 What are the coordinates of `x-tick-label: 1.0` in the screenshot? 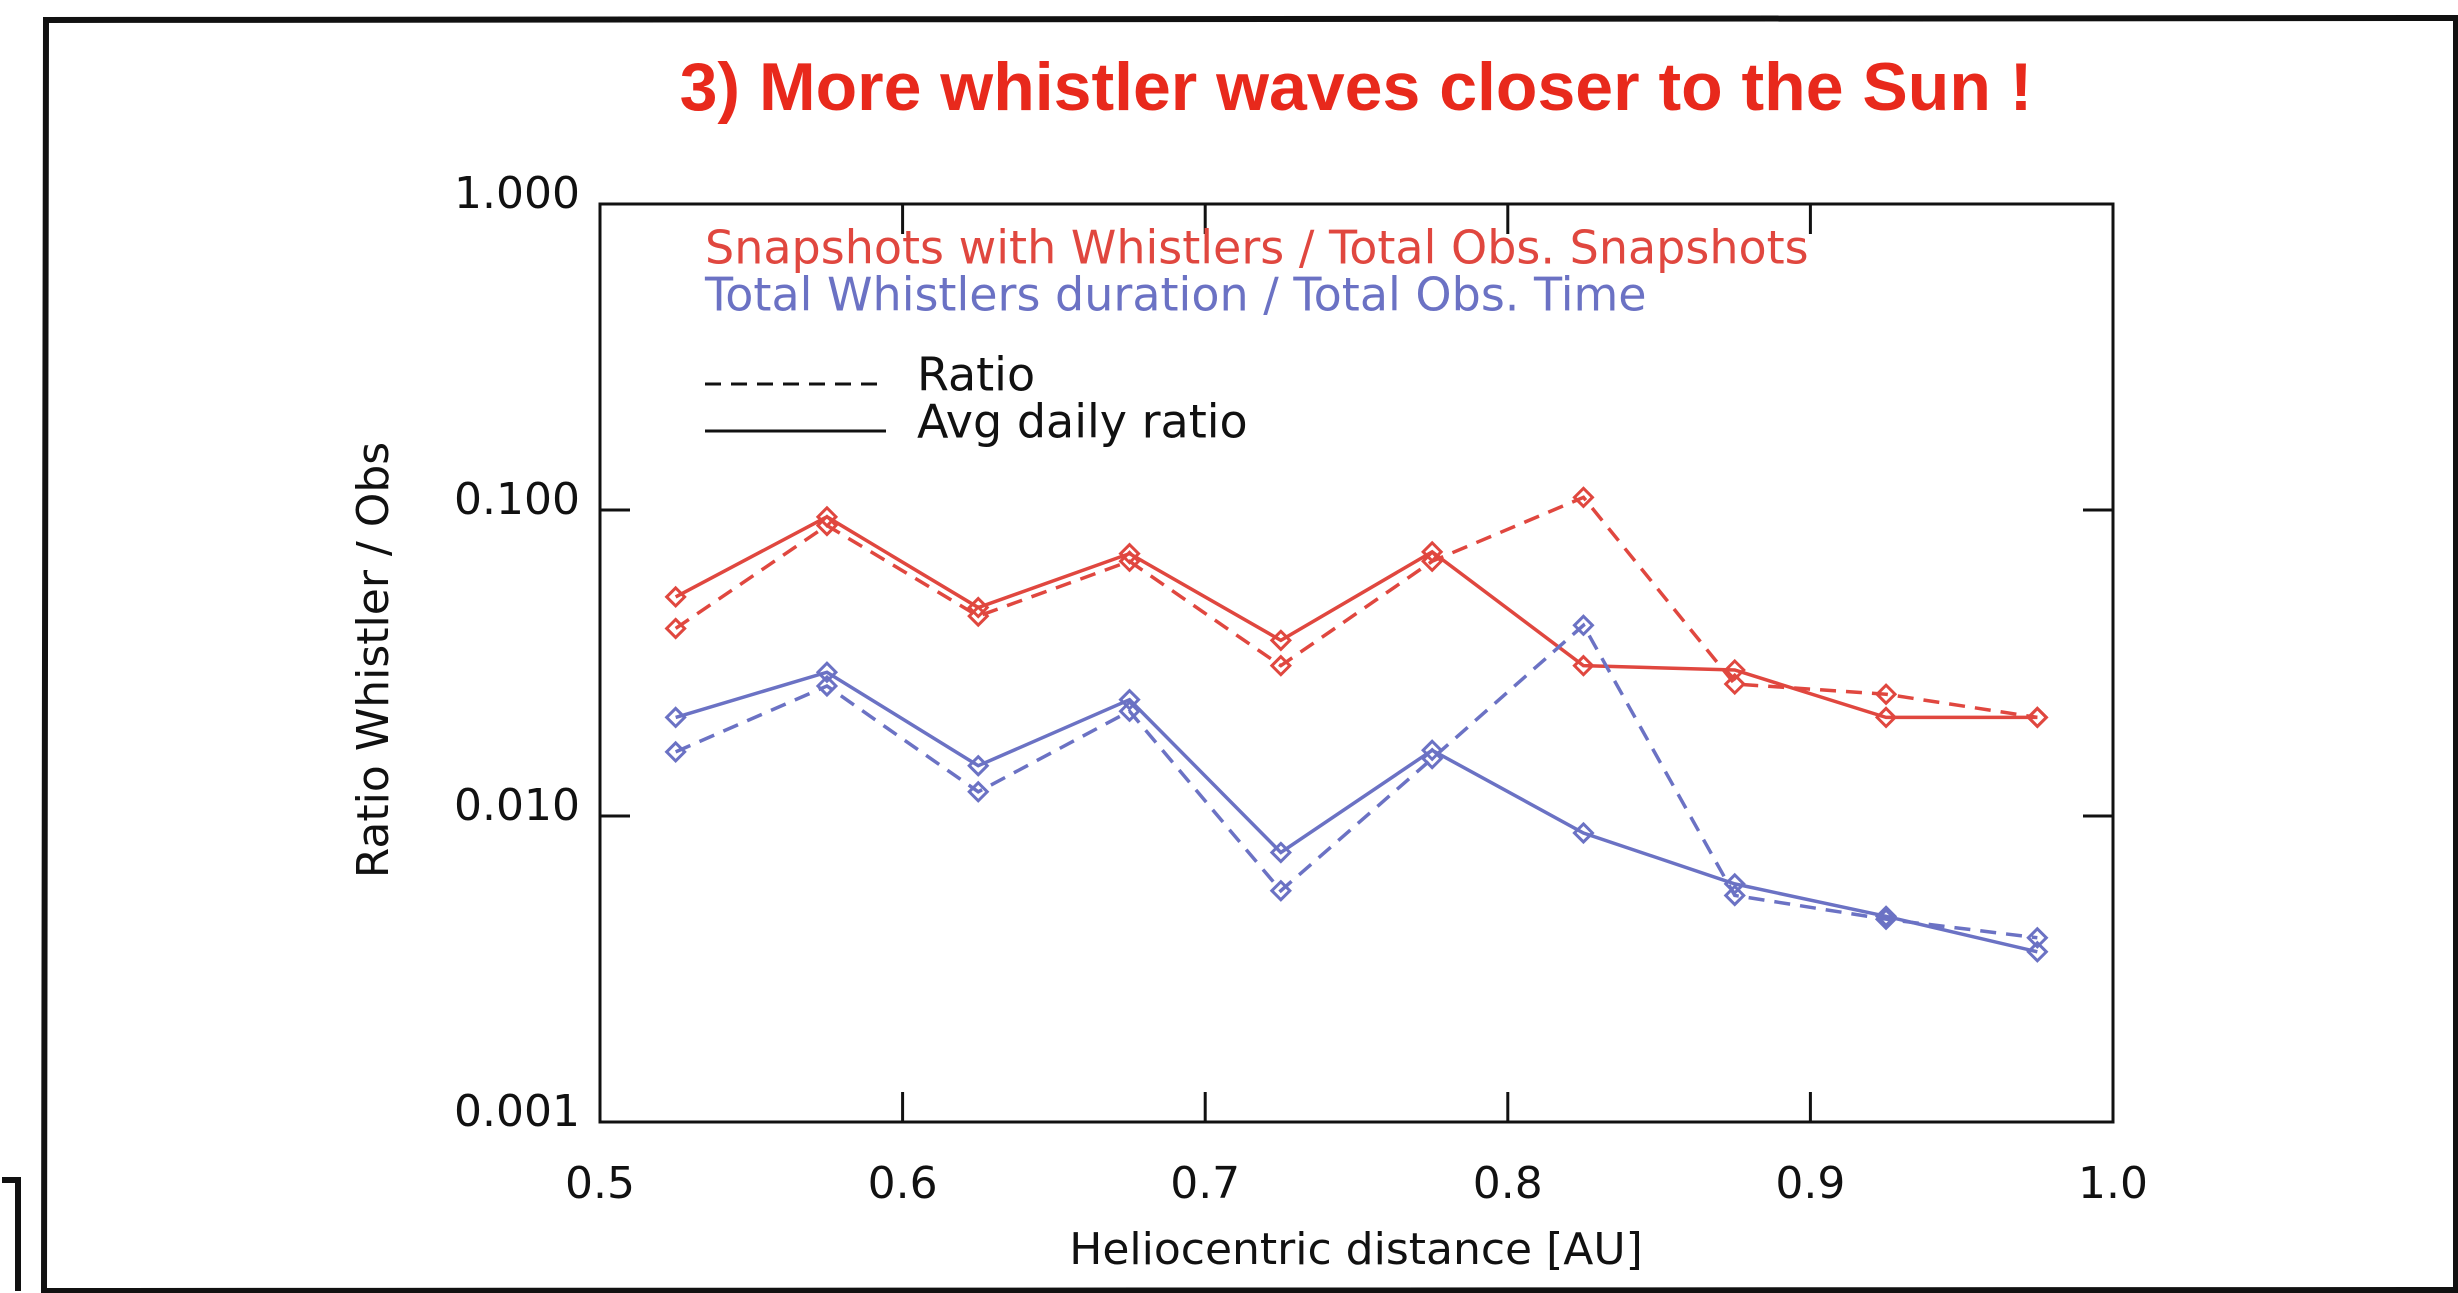 It's located at (2113, 1183).